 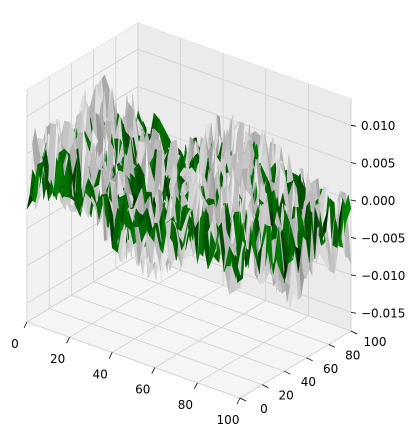 I want to click on z-tick-label: 0.005, so click(x=378, y=164).